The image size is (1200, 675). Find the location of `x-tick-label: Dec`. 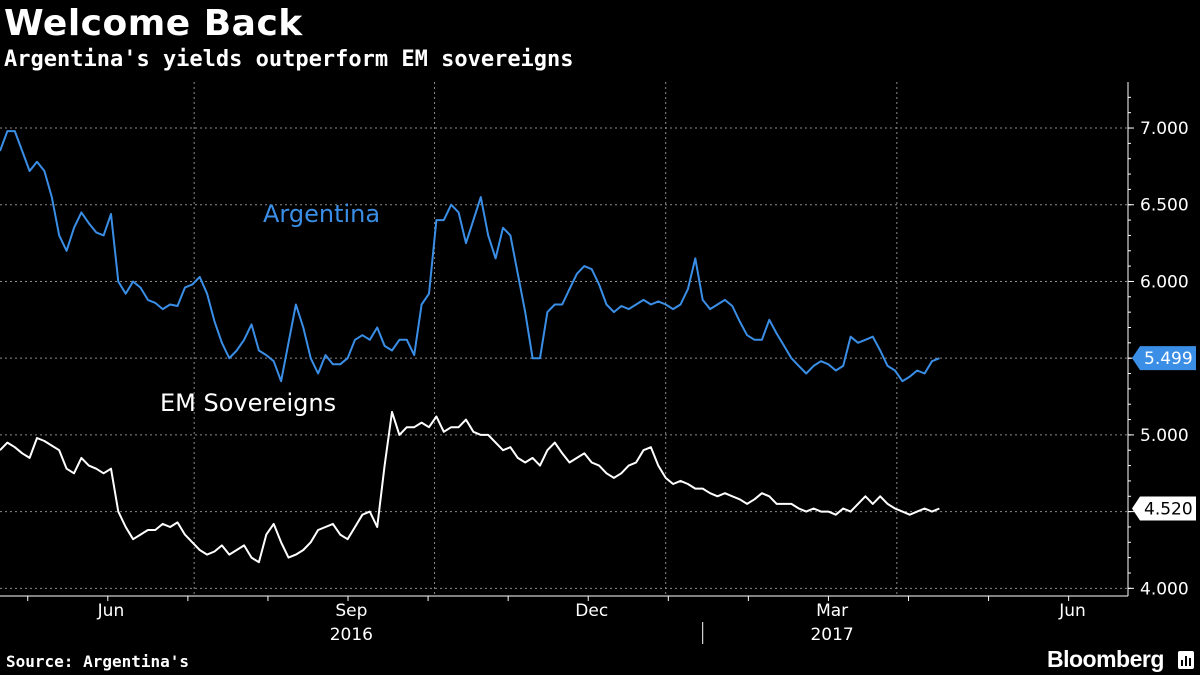

x-tick-label: Dec is located at coordinates (591, 611).